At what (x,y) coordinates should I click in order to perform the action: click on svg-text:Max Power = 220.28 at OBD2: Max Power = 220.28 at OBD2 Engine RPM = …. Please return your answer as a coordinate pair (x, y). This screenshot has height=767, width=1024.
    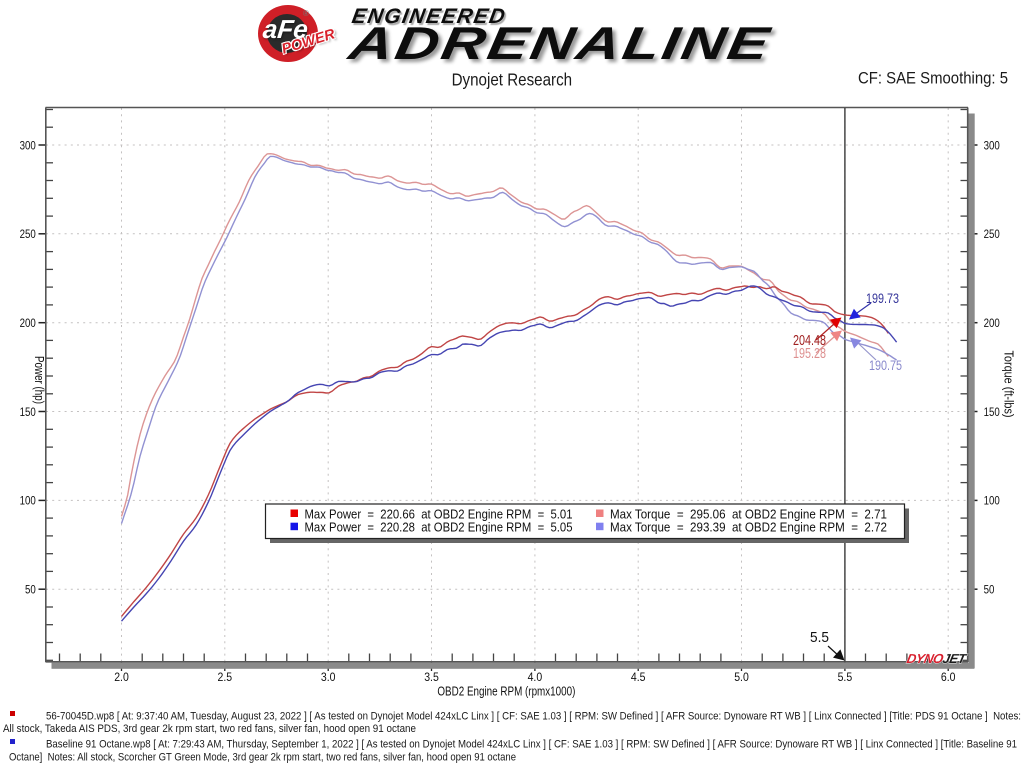
    Looking at the image, I should click on (439, 528).